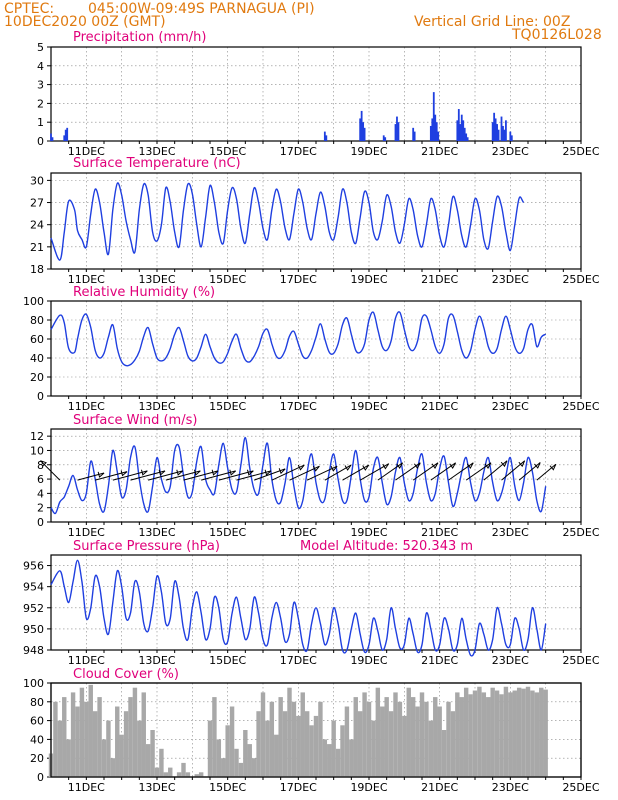 The width and height of the screenshot is (618, 800). I want to click on pressure-xtick-label: 21DEC, so click(439, 660).